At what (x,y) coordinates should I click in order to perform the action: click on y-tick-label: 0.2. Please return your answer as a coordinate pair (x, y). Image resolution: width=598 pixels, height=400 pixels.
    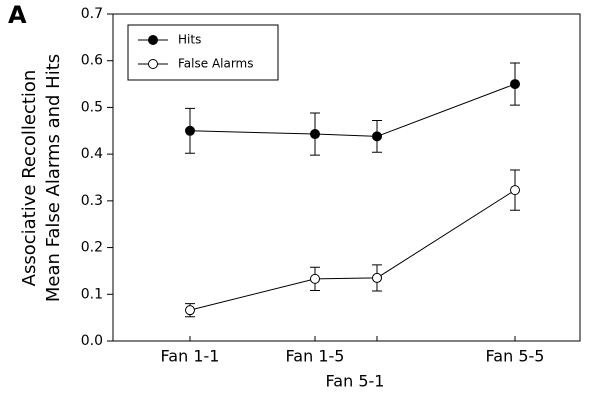
    Looking at the image, I should click on (92, 248).